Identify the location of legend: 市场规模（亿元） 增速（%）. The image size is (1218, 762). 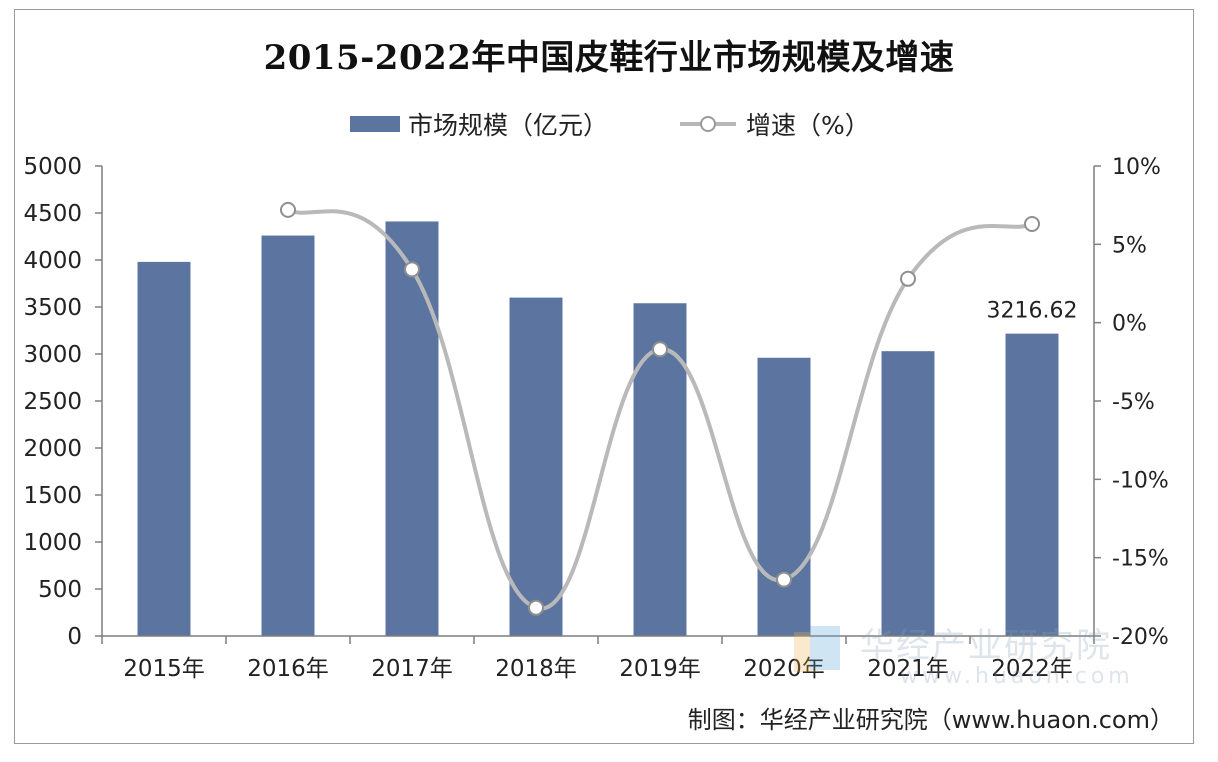
(609, 124).